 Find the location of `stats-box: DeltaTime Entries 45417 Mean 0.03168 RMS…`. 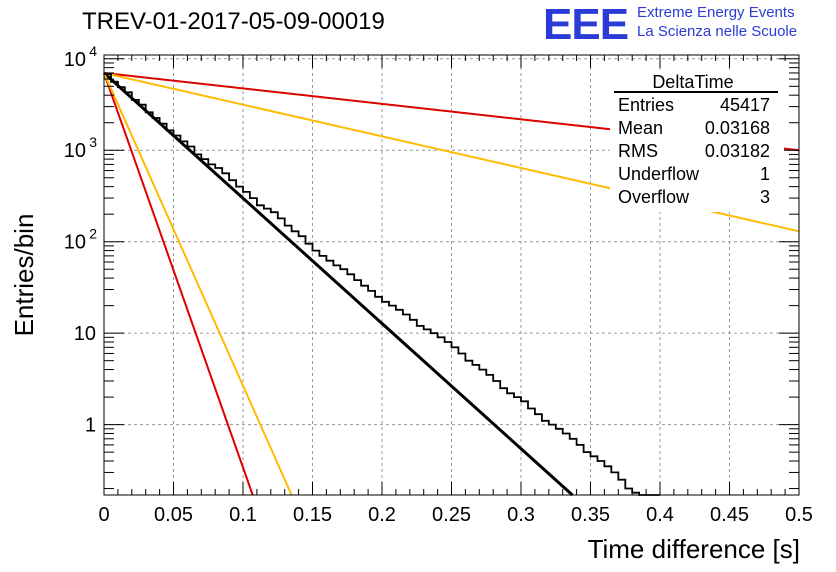

stats-box: DeltaTime Entries 45417 Mean 0.03168 RMS… is located at coordinates (697, 141).